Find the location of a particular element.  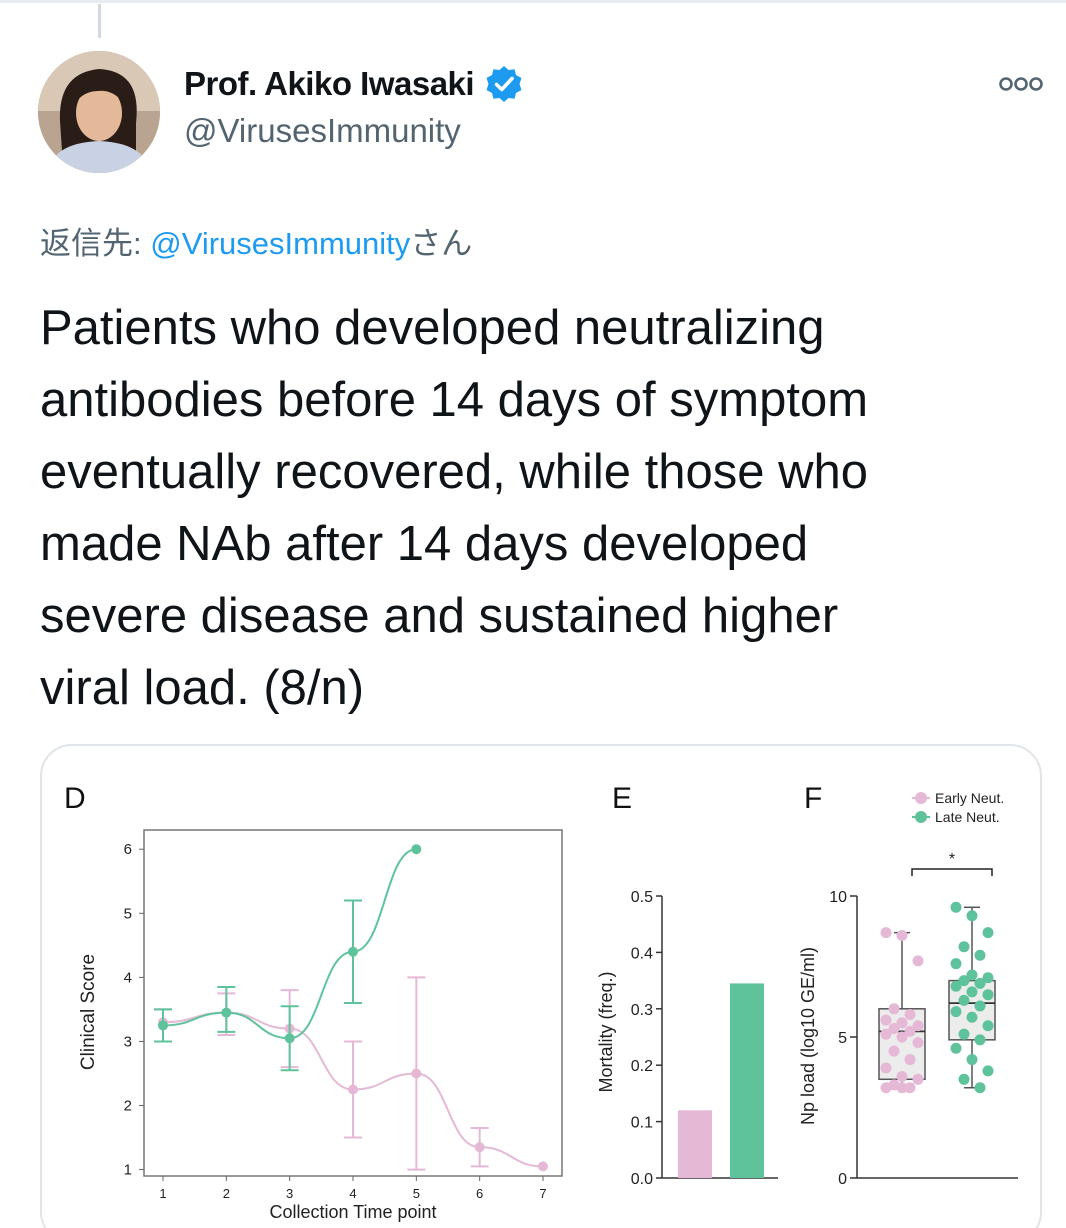

panel-e-y-tick-label: 0.0 is located at coordinates (642, 1179).